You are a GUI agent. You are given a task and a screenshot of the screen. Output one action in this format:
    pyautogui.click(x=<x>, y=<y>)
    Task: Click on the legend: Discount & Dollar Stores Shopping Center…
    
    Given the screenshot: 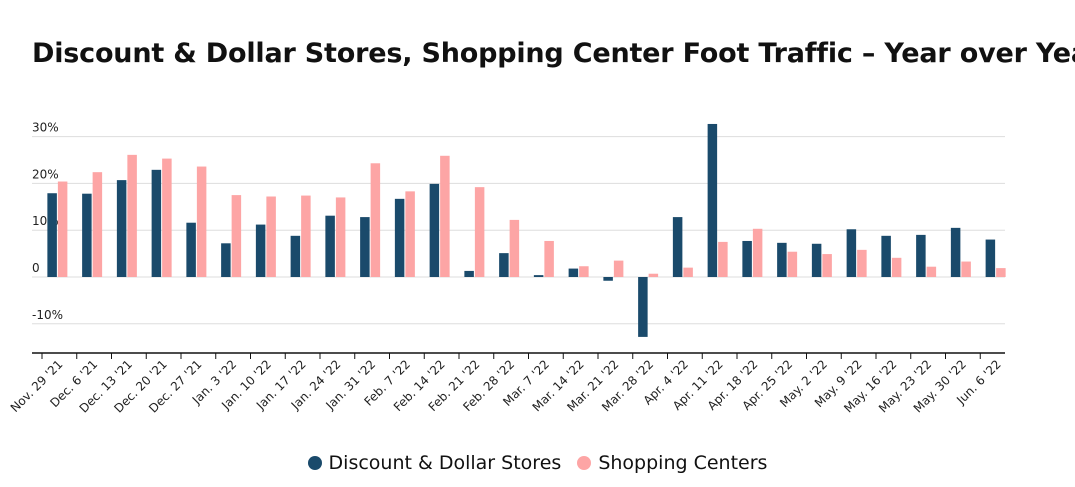 What is the action you would take?
    pyautogui.click(x=537, y=463)
    